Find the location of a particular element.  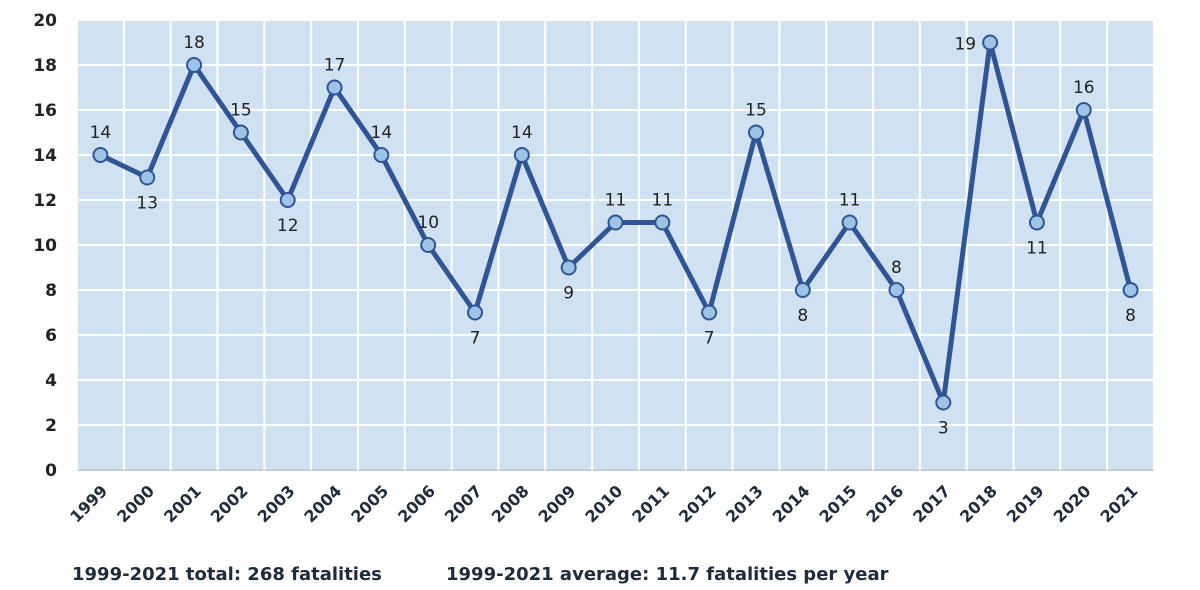

x-tick-label: 2000 is located at coordinates (135, 503).